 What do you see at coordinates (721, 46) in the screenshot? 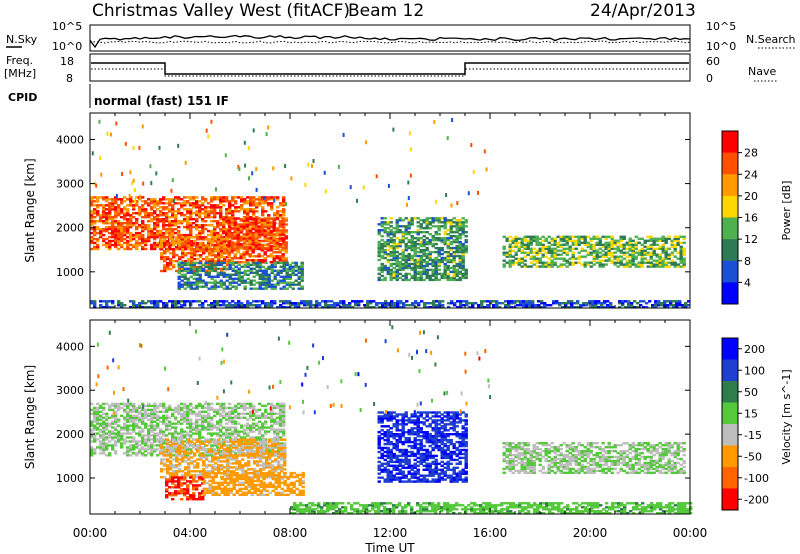
I see `search-noise-tick-low: 10^0` at bounding box center [721, 46].